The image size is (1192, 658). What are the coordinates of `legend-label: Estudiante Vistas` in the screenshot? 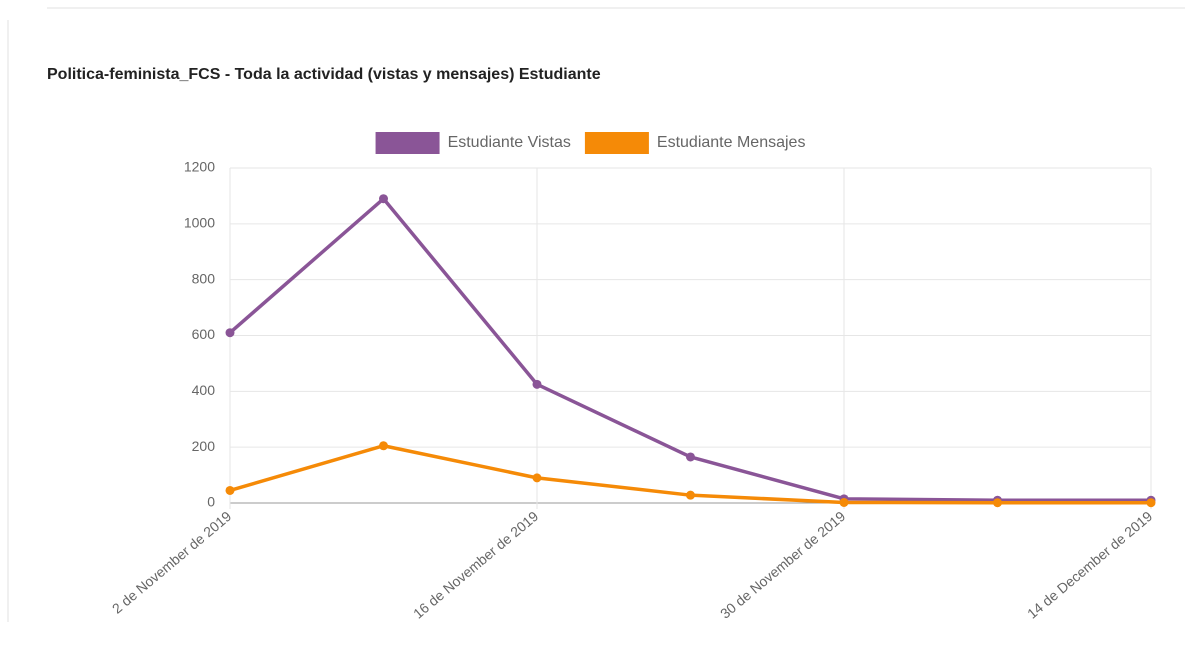 It's located at (509, 142).